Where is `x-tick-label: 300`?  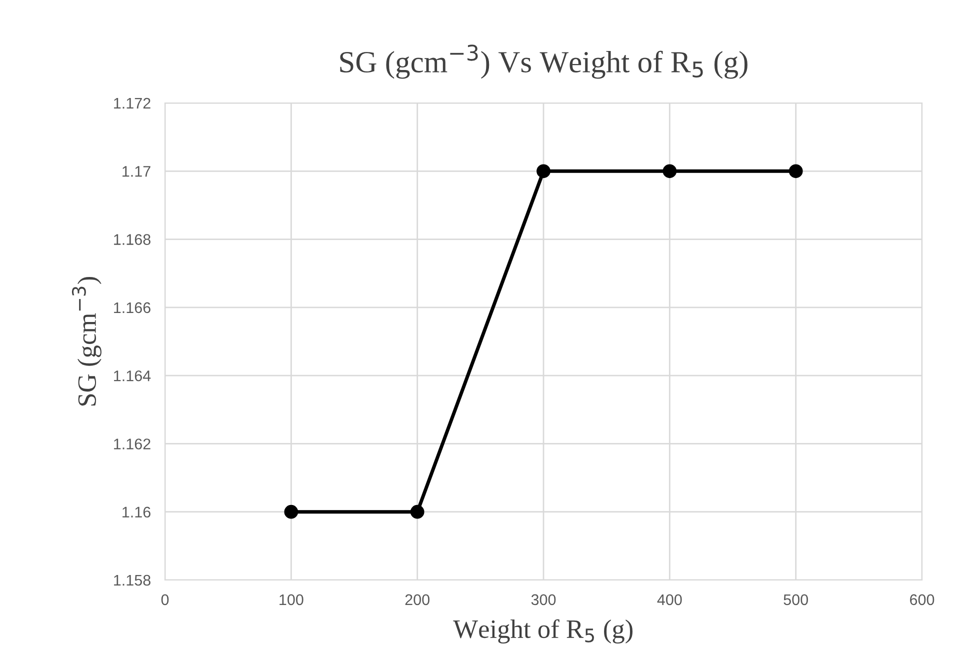 x-tick-label: 300 is located at coordinates (543, 600).